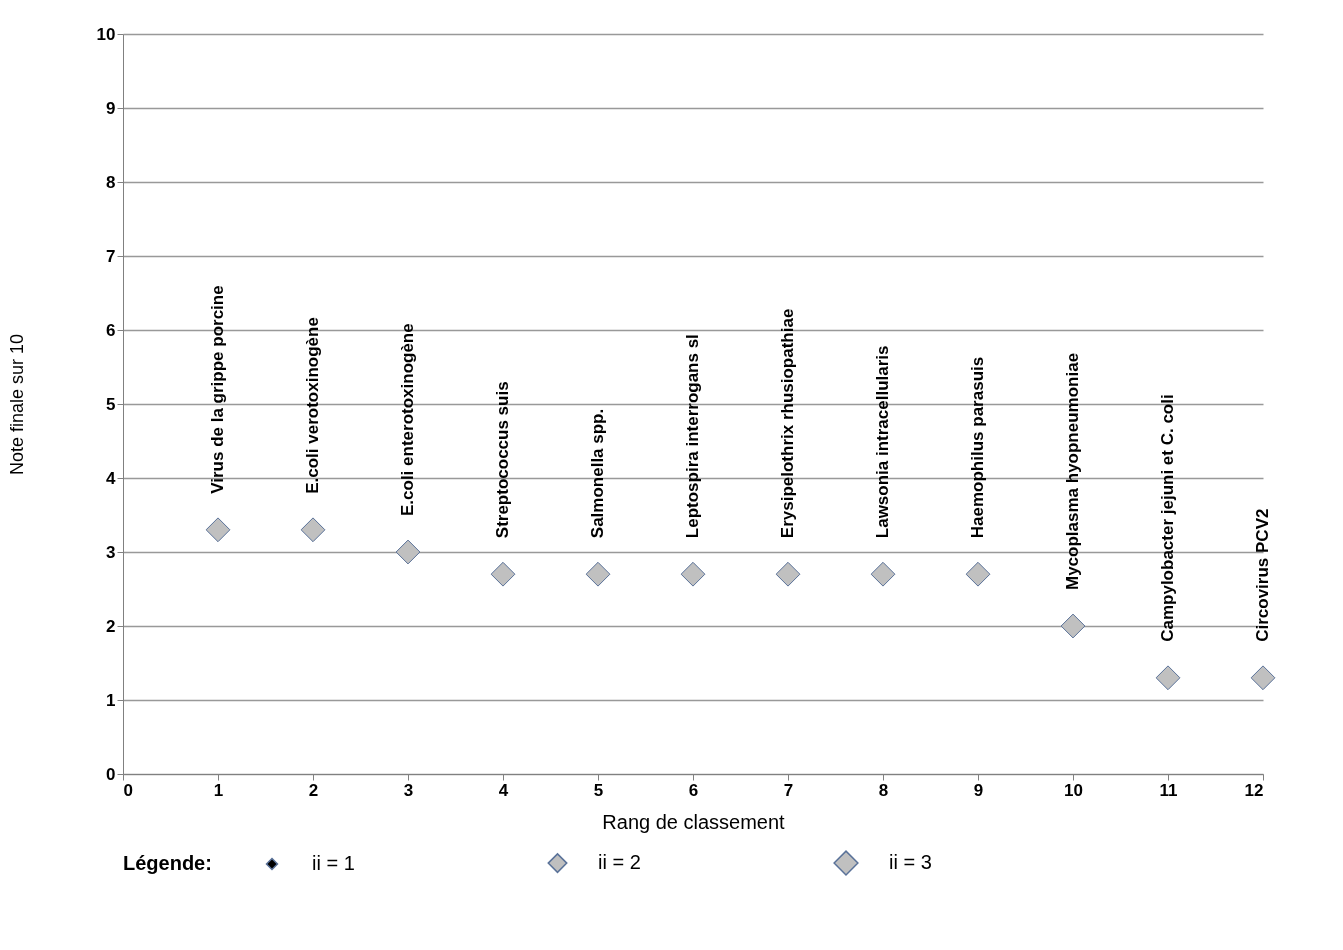  Describe the element at coordinates (111, 626) in the screenshot. I see `y-tick-label: 2` at that location.